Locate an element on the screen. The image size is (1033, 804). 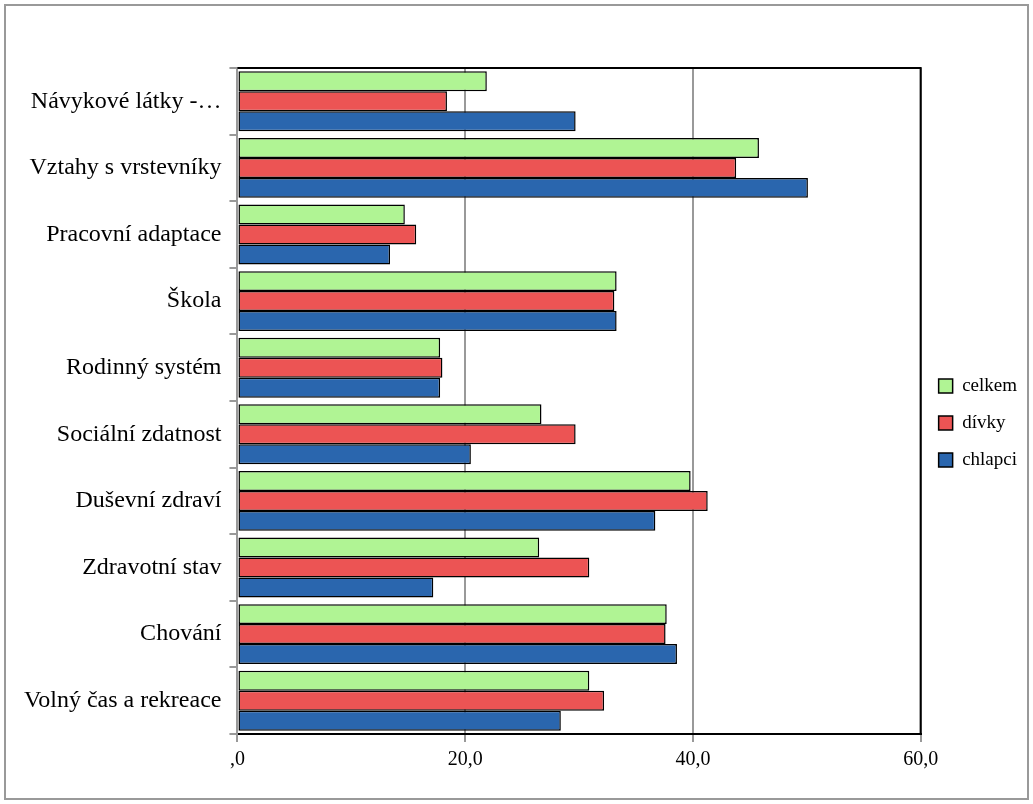
y-tick-label: Duševní zdraví is located at coordinates (148, 499).